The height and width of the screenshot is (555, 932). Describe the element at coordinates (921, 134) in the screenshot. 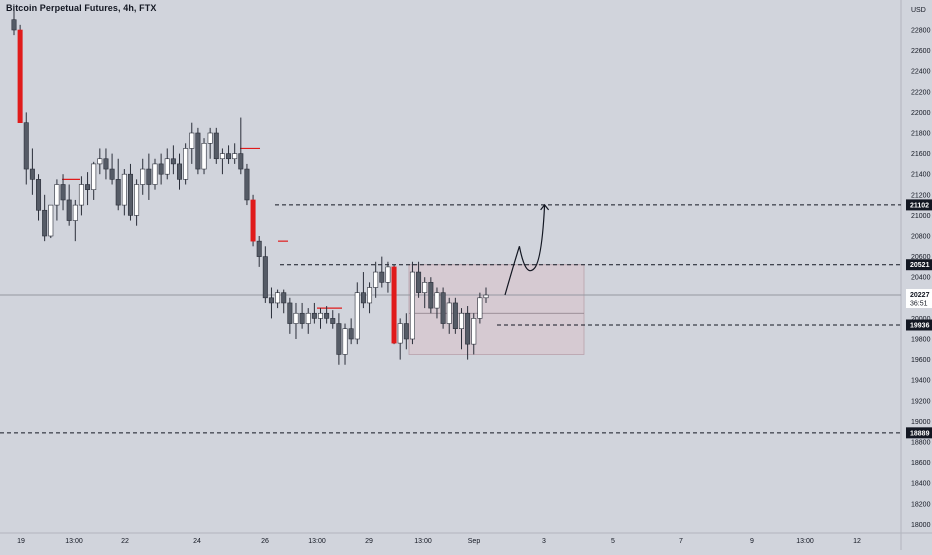

I see `price-tick-label: 21800` at that location.